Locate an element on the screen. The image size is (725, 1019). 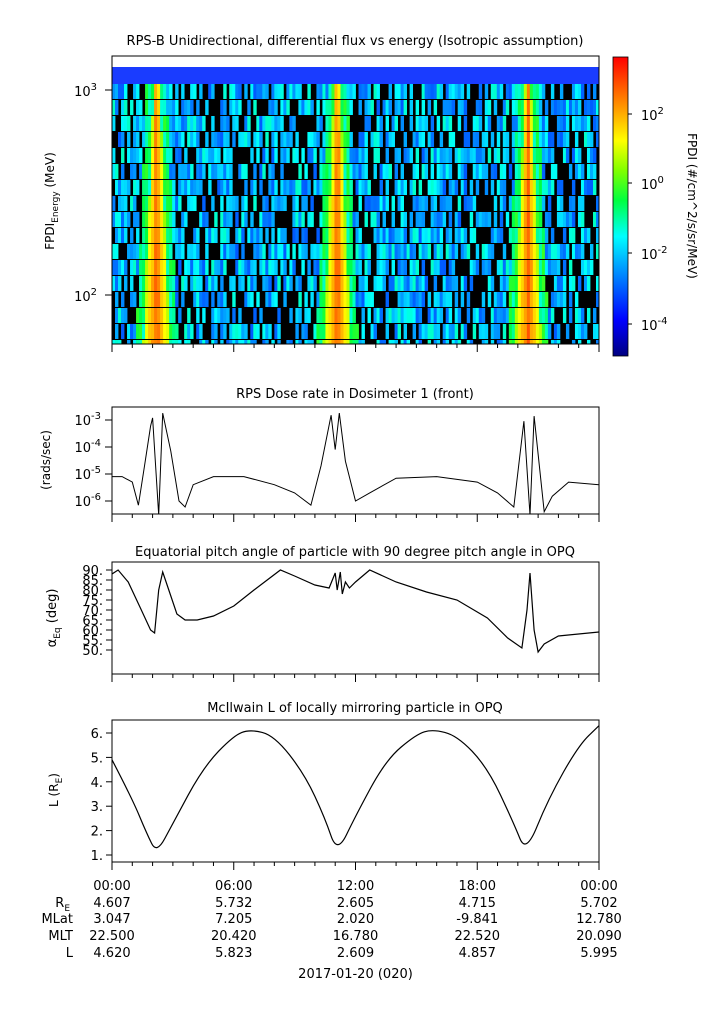
ephemeris-mlat-0: 3.047 is located at coordinates (111, 919).